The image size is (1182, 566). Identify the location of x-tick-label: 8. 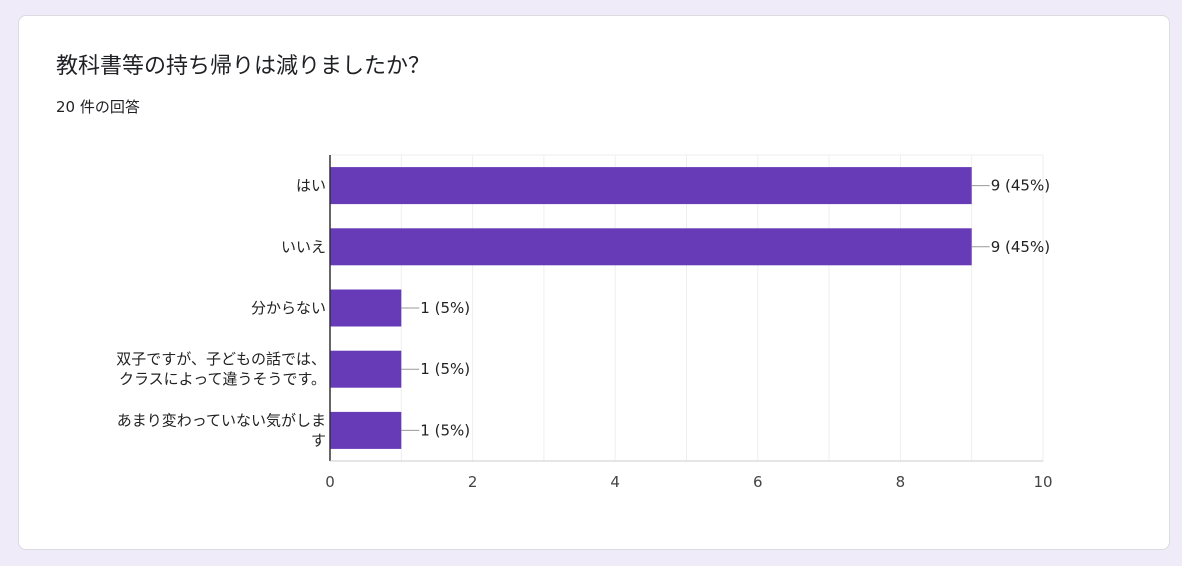
(901, 482).